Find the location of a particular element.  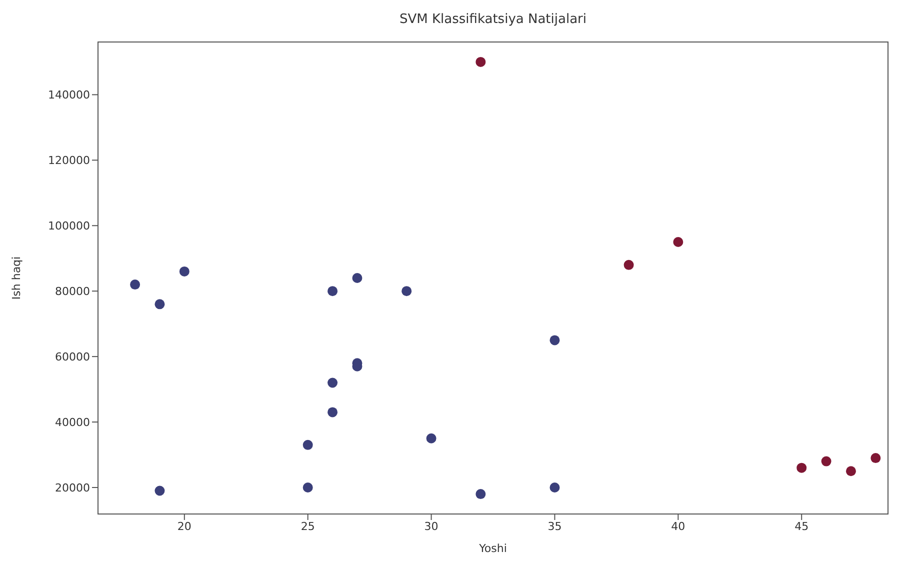

y-tick-label: 140000 is located at coordinates (69, 95).